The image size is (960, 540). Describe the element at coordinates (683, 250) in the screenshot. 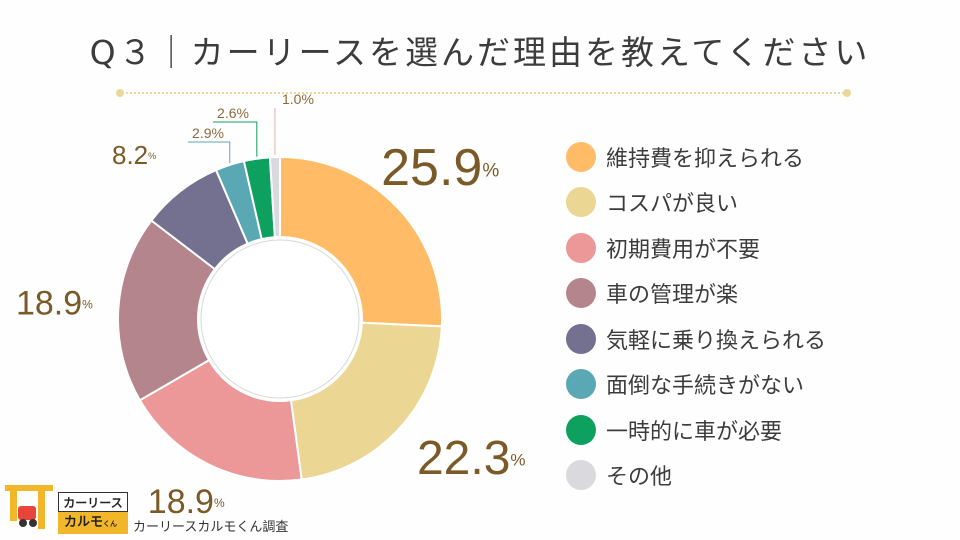

I see `legend-label: 初期費用が不要` at that location.